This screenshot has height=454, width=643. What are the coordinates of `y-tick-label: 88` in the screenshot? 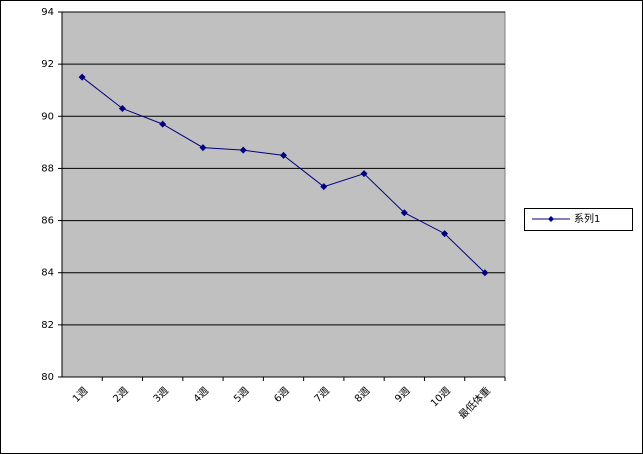 It's located at (47, 168).